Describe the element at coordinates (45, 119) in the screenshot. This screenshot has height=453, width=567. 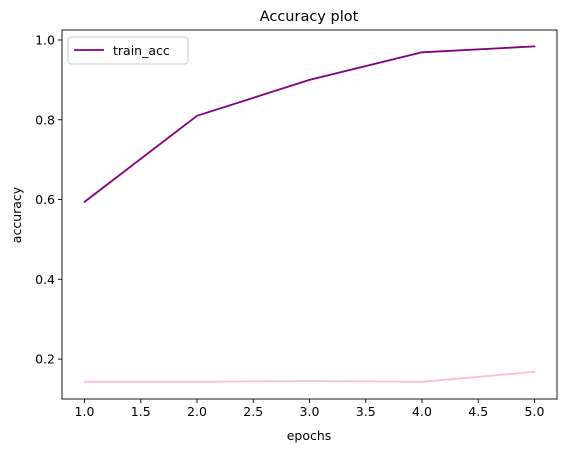
I see `y-tick-label: 0.8` at that location.